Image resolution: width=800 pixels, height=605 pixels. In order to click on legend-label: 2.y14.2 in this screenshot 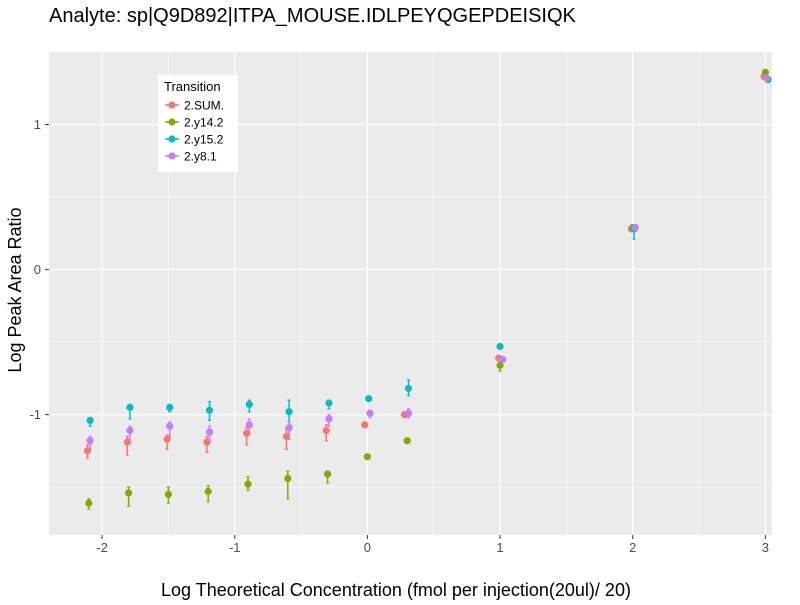, I will do `click(204, 123)`.